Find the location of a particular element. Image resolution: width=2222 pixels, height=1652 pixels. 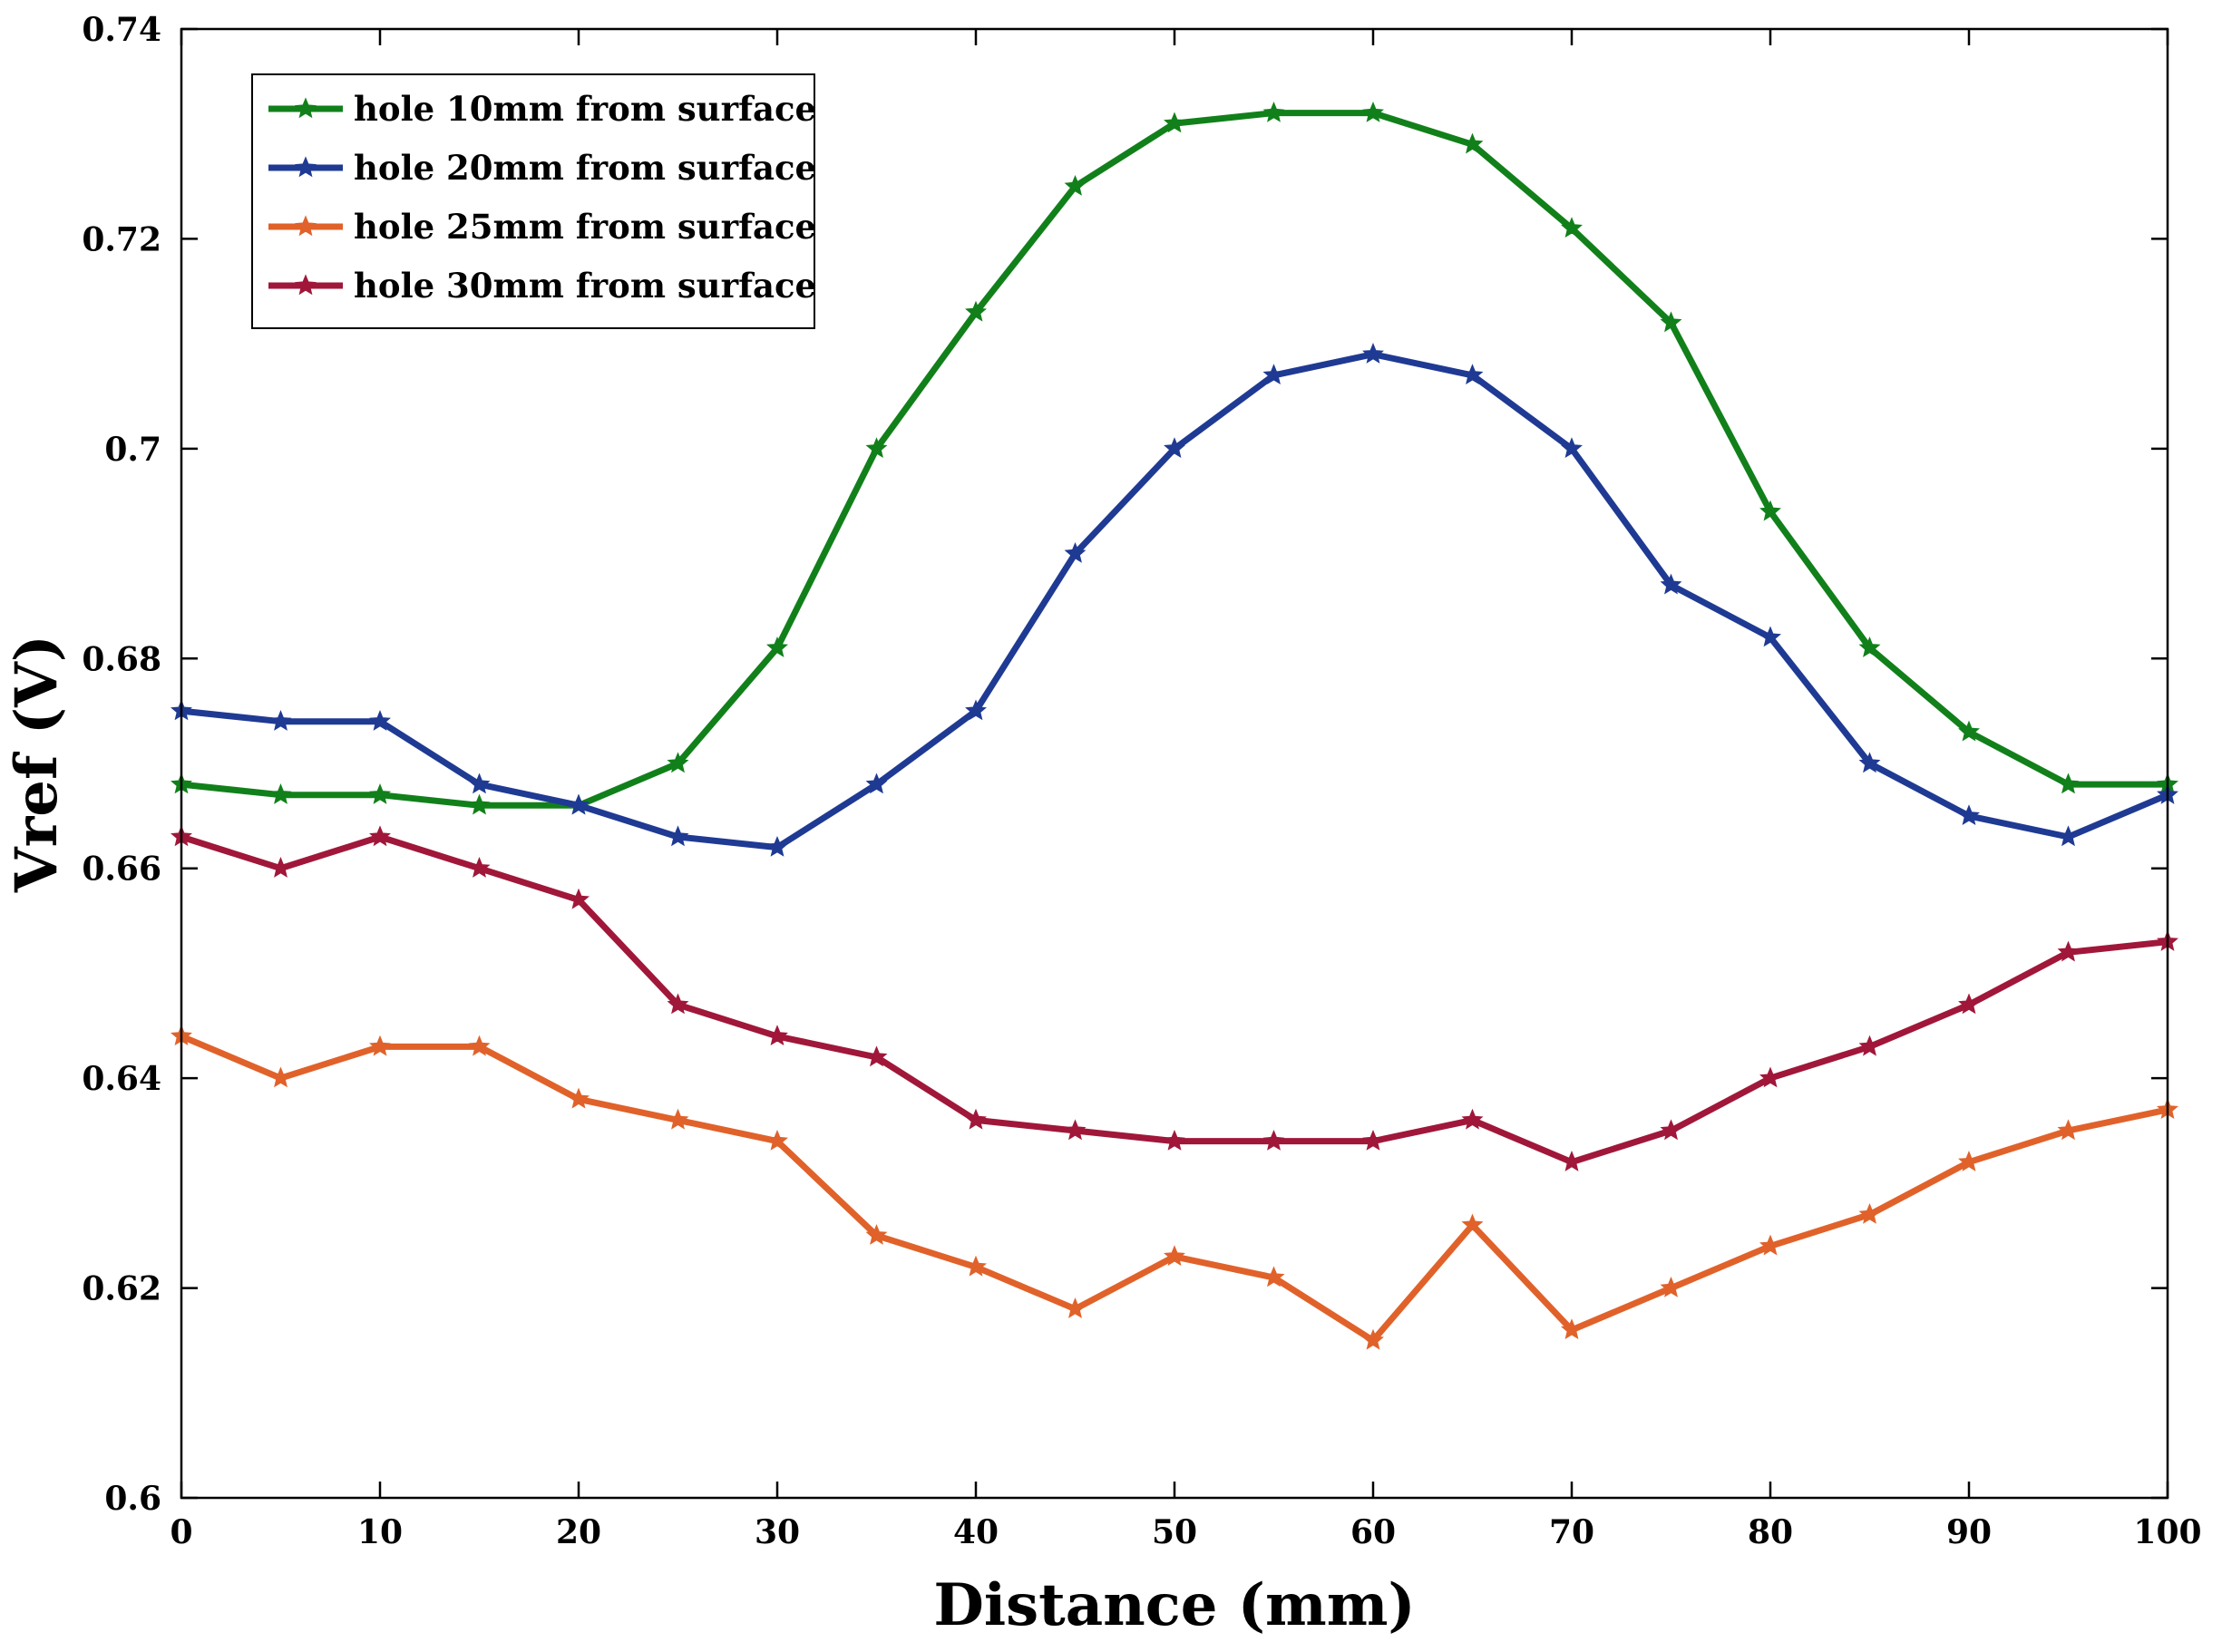

x-tick-label: 0 is located at coordinates (181, 1532).